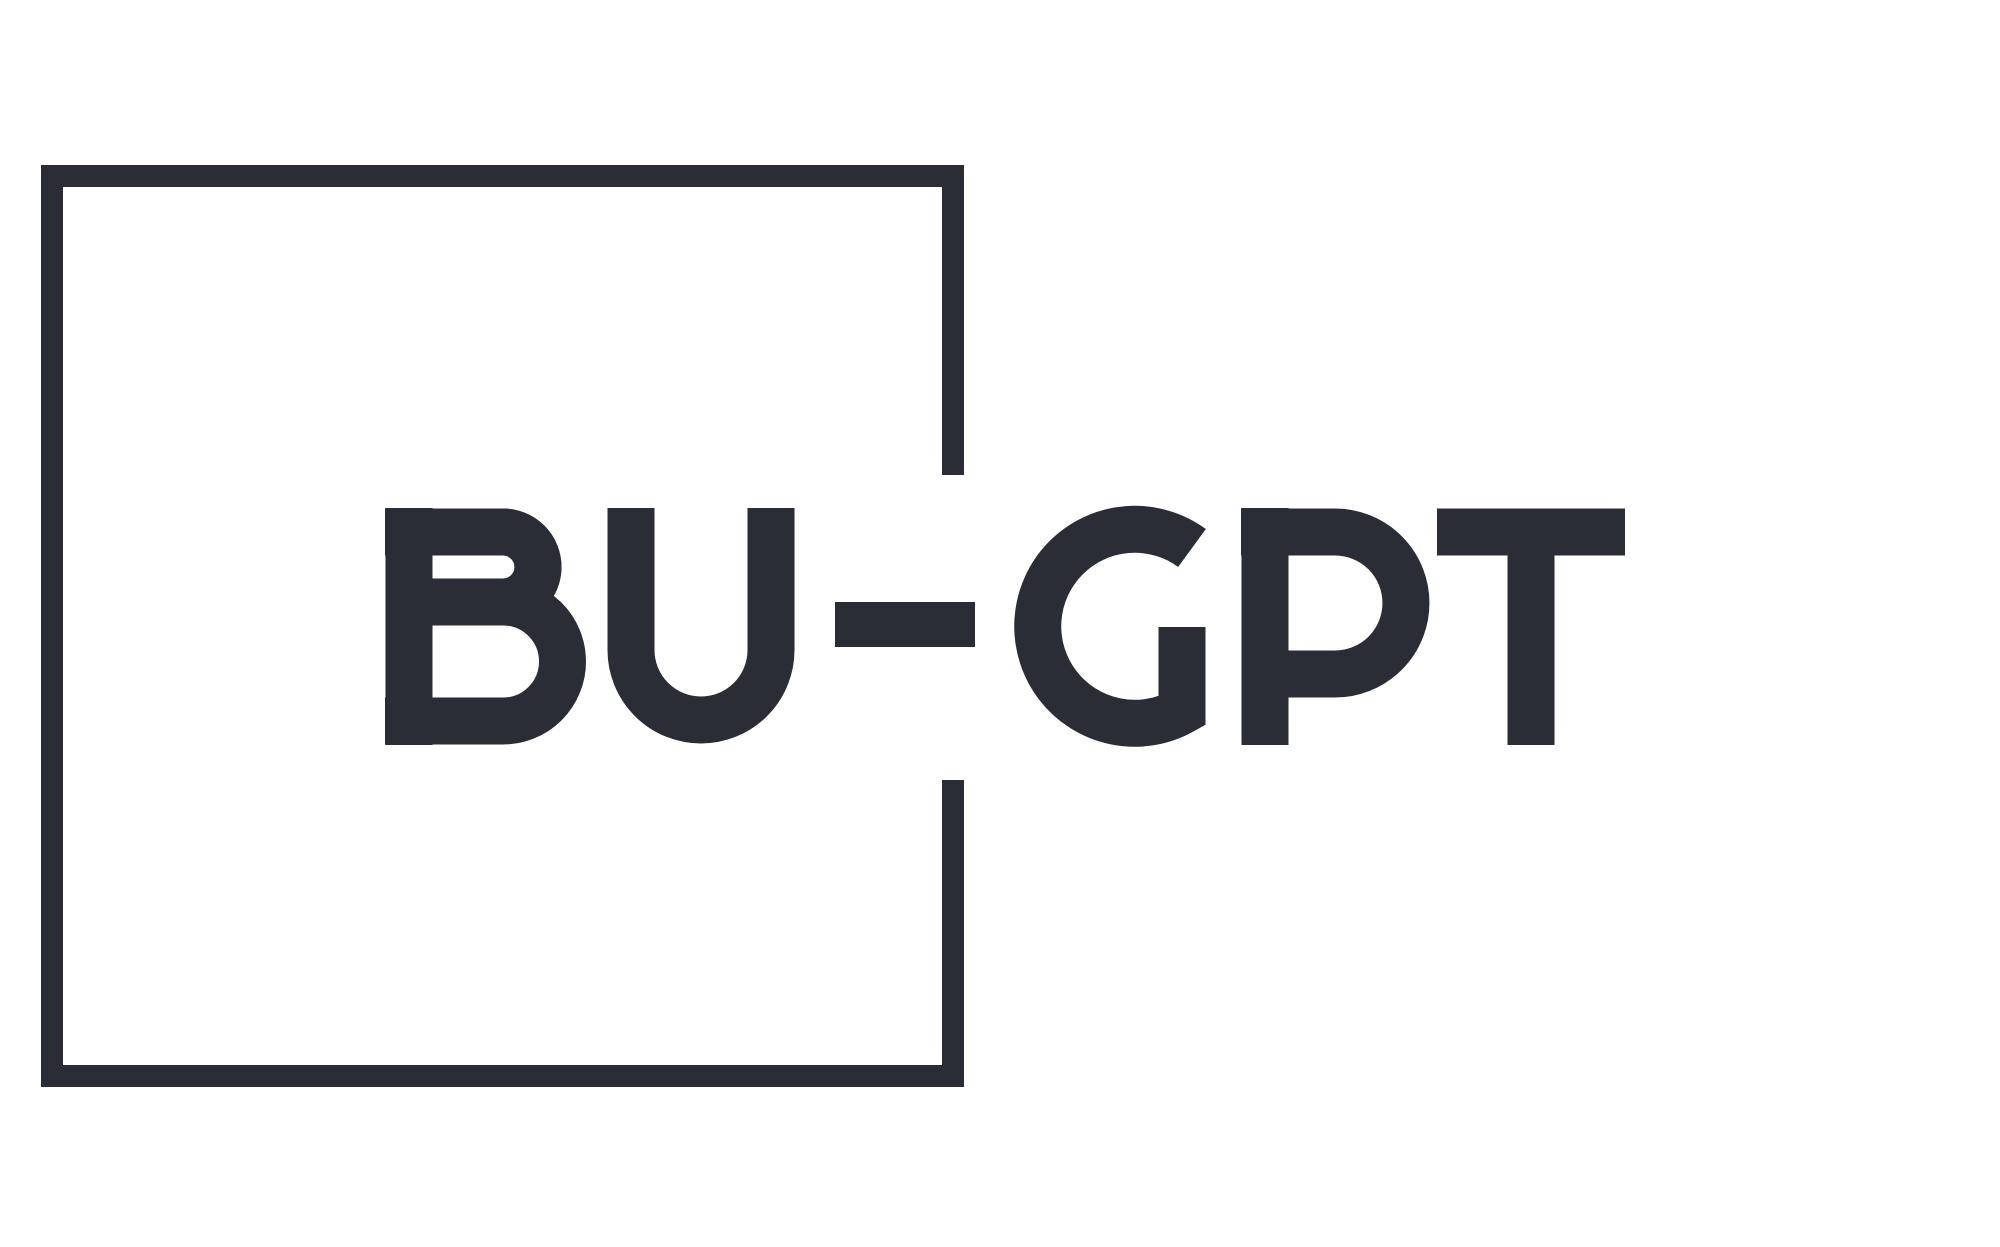 This screenshot has height=1247, width=2000. Describe the element at coordinates (701, 626) in the screenshot. I see `letter-u` at that location.